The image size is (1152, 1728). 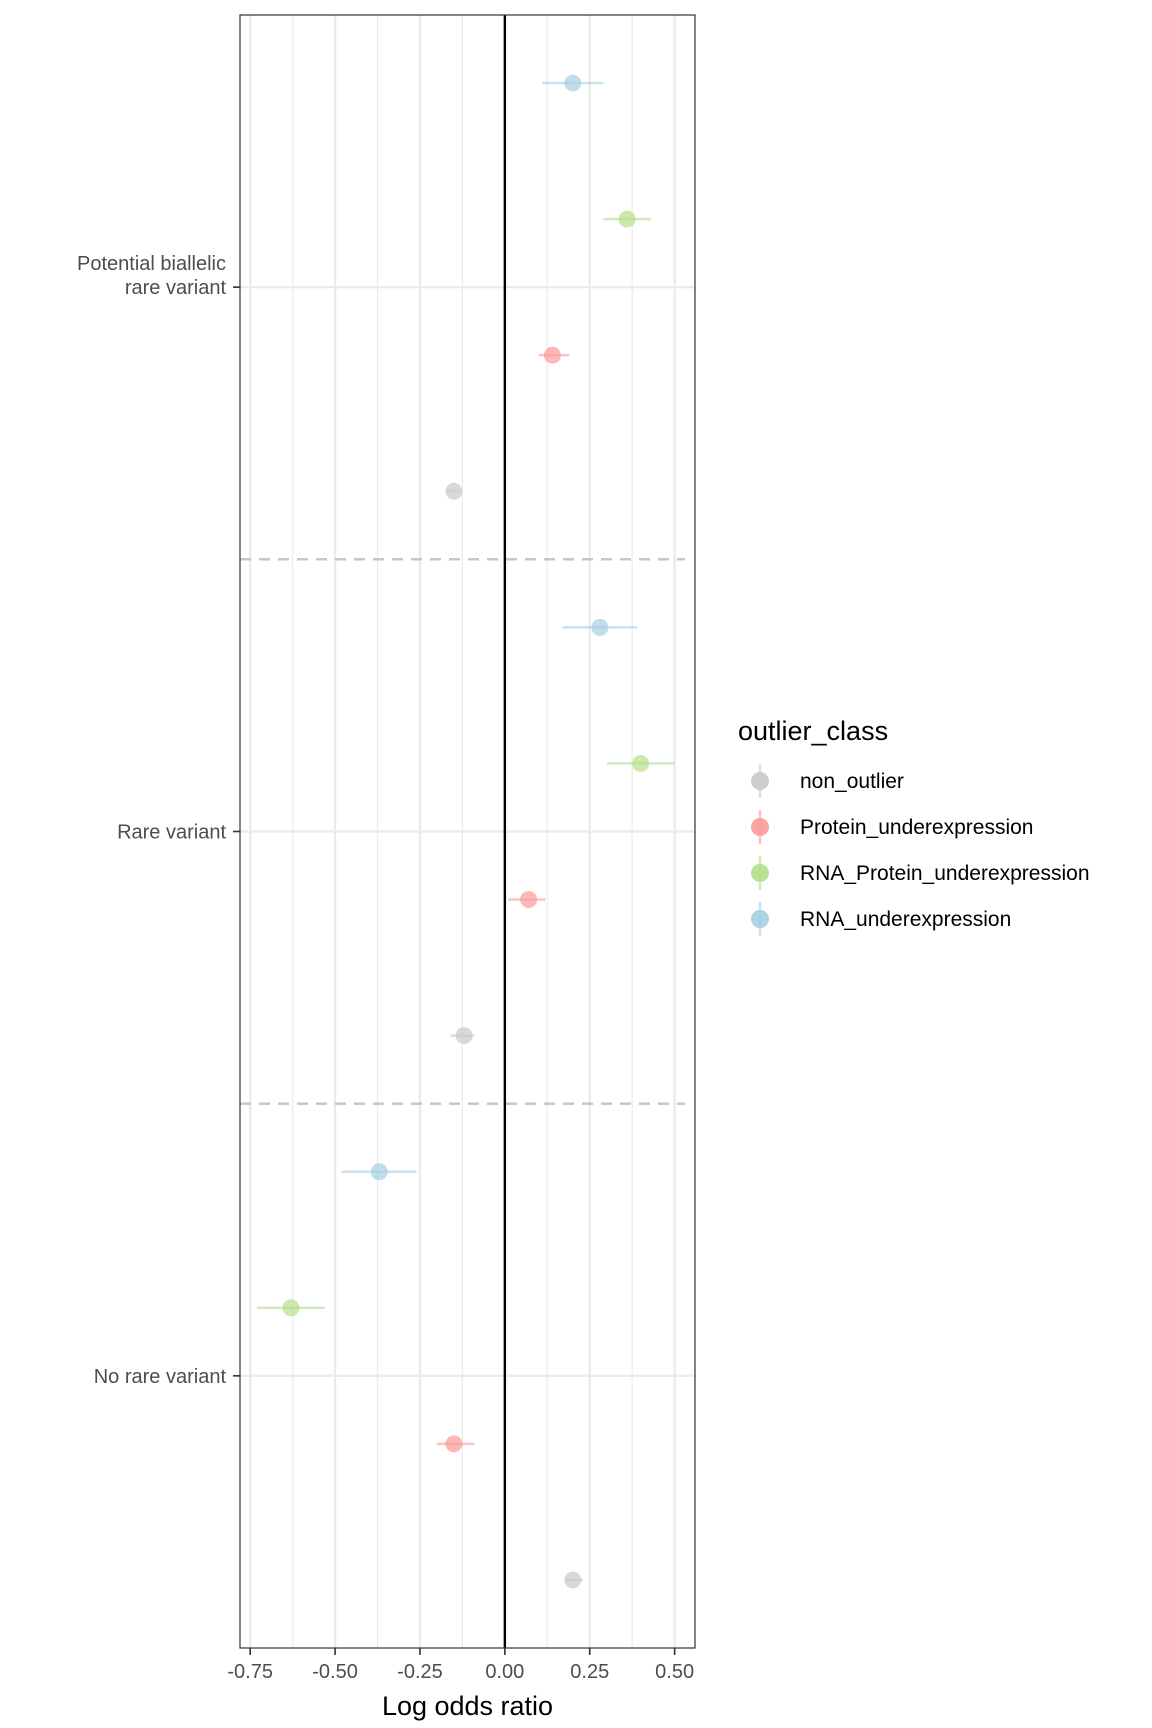 I want to click on x-tick-label: 0.00, so click(x=504, y=1672).